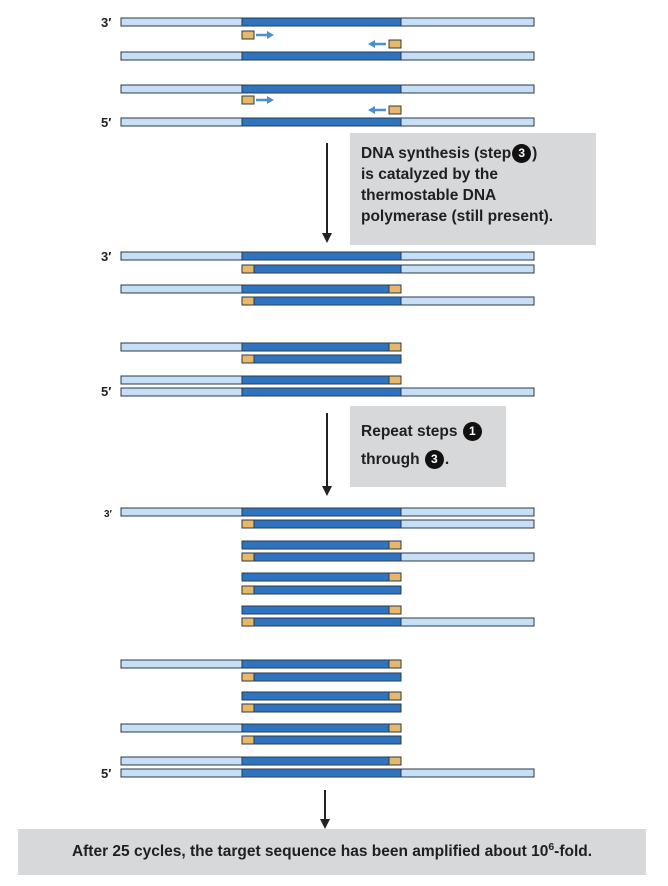 The width and height of the screenshot is (668, 886). What do you see at coordinates (409, 431) in the screenshot?
I see `repeat-text-1: Repeat steps` at bounding box center [409, 431].